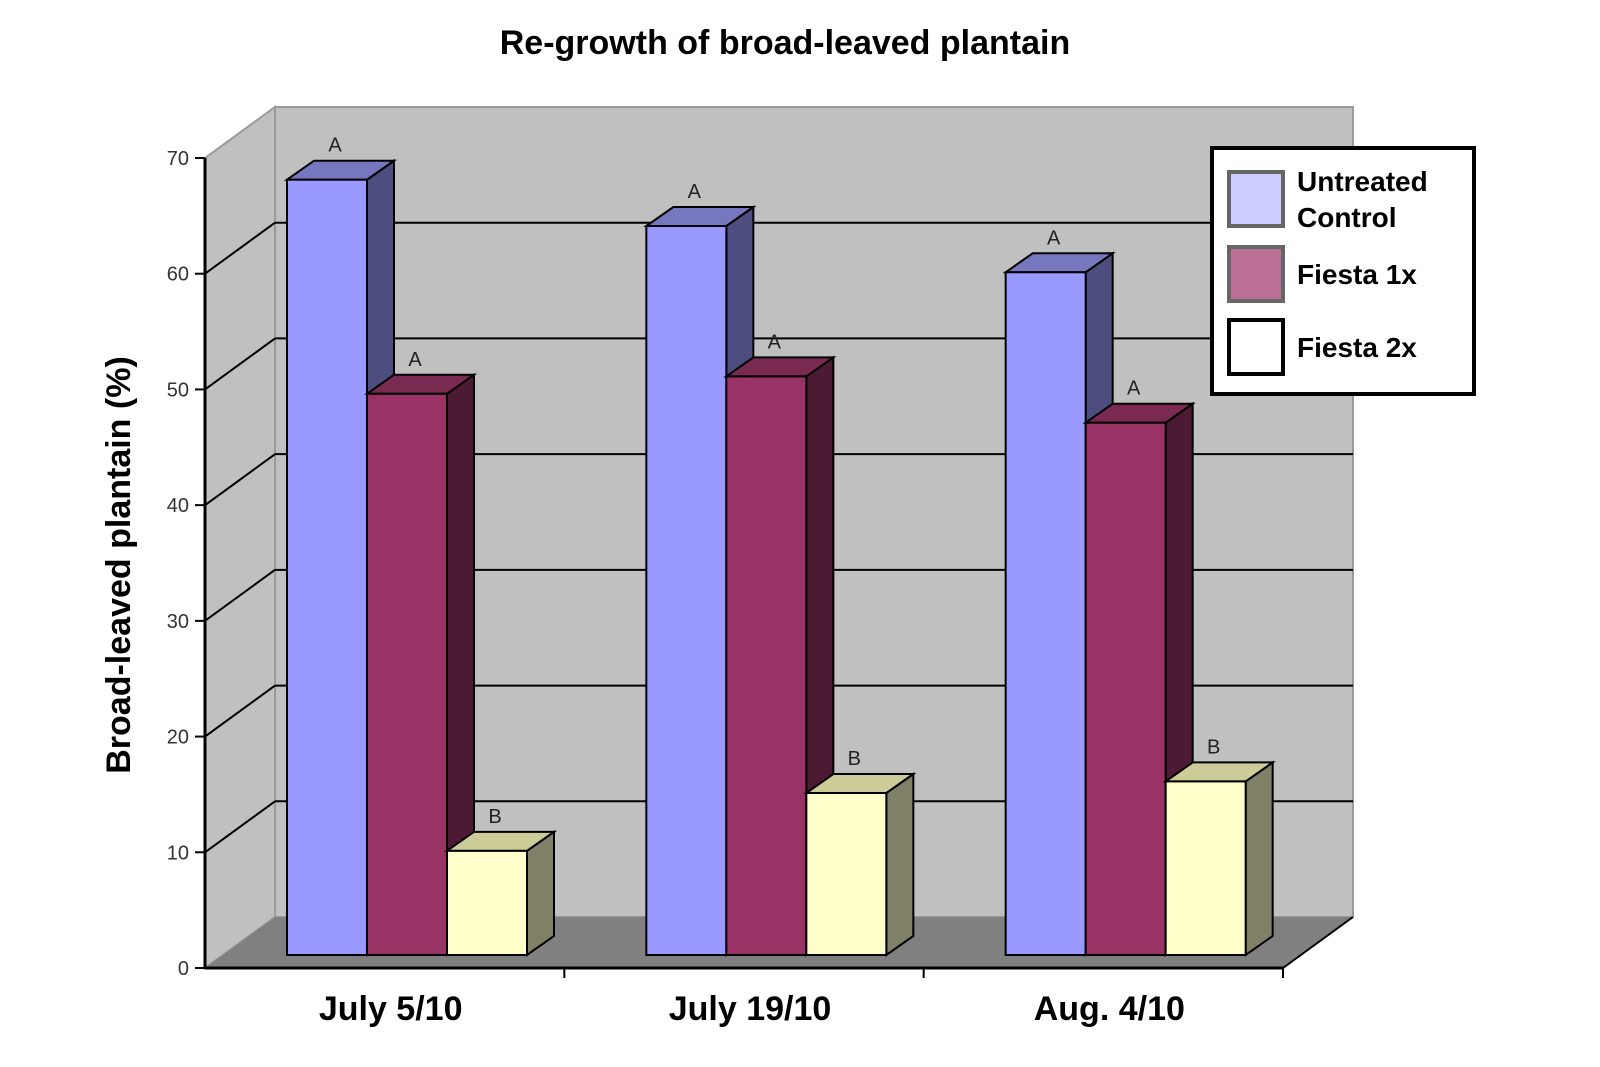  I want to click on legend-label: Fiesta 2x, so click(1357, 347).